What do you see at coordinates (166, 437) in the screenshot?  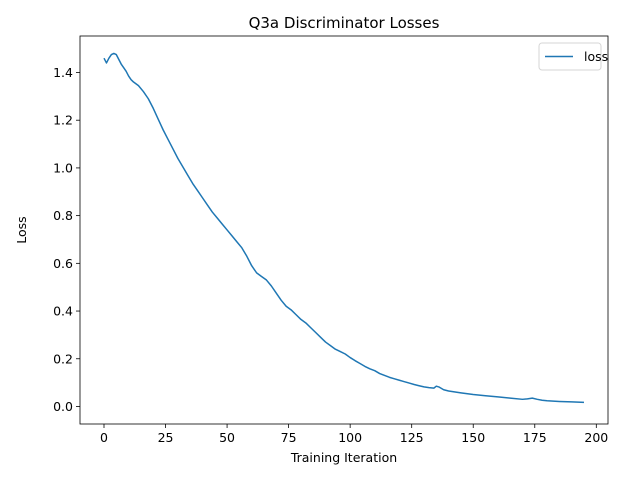 I see `x-tick-label: 25` at bounding box center [166, 437].